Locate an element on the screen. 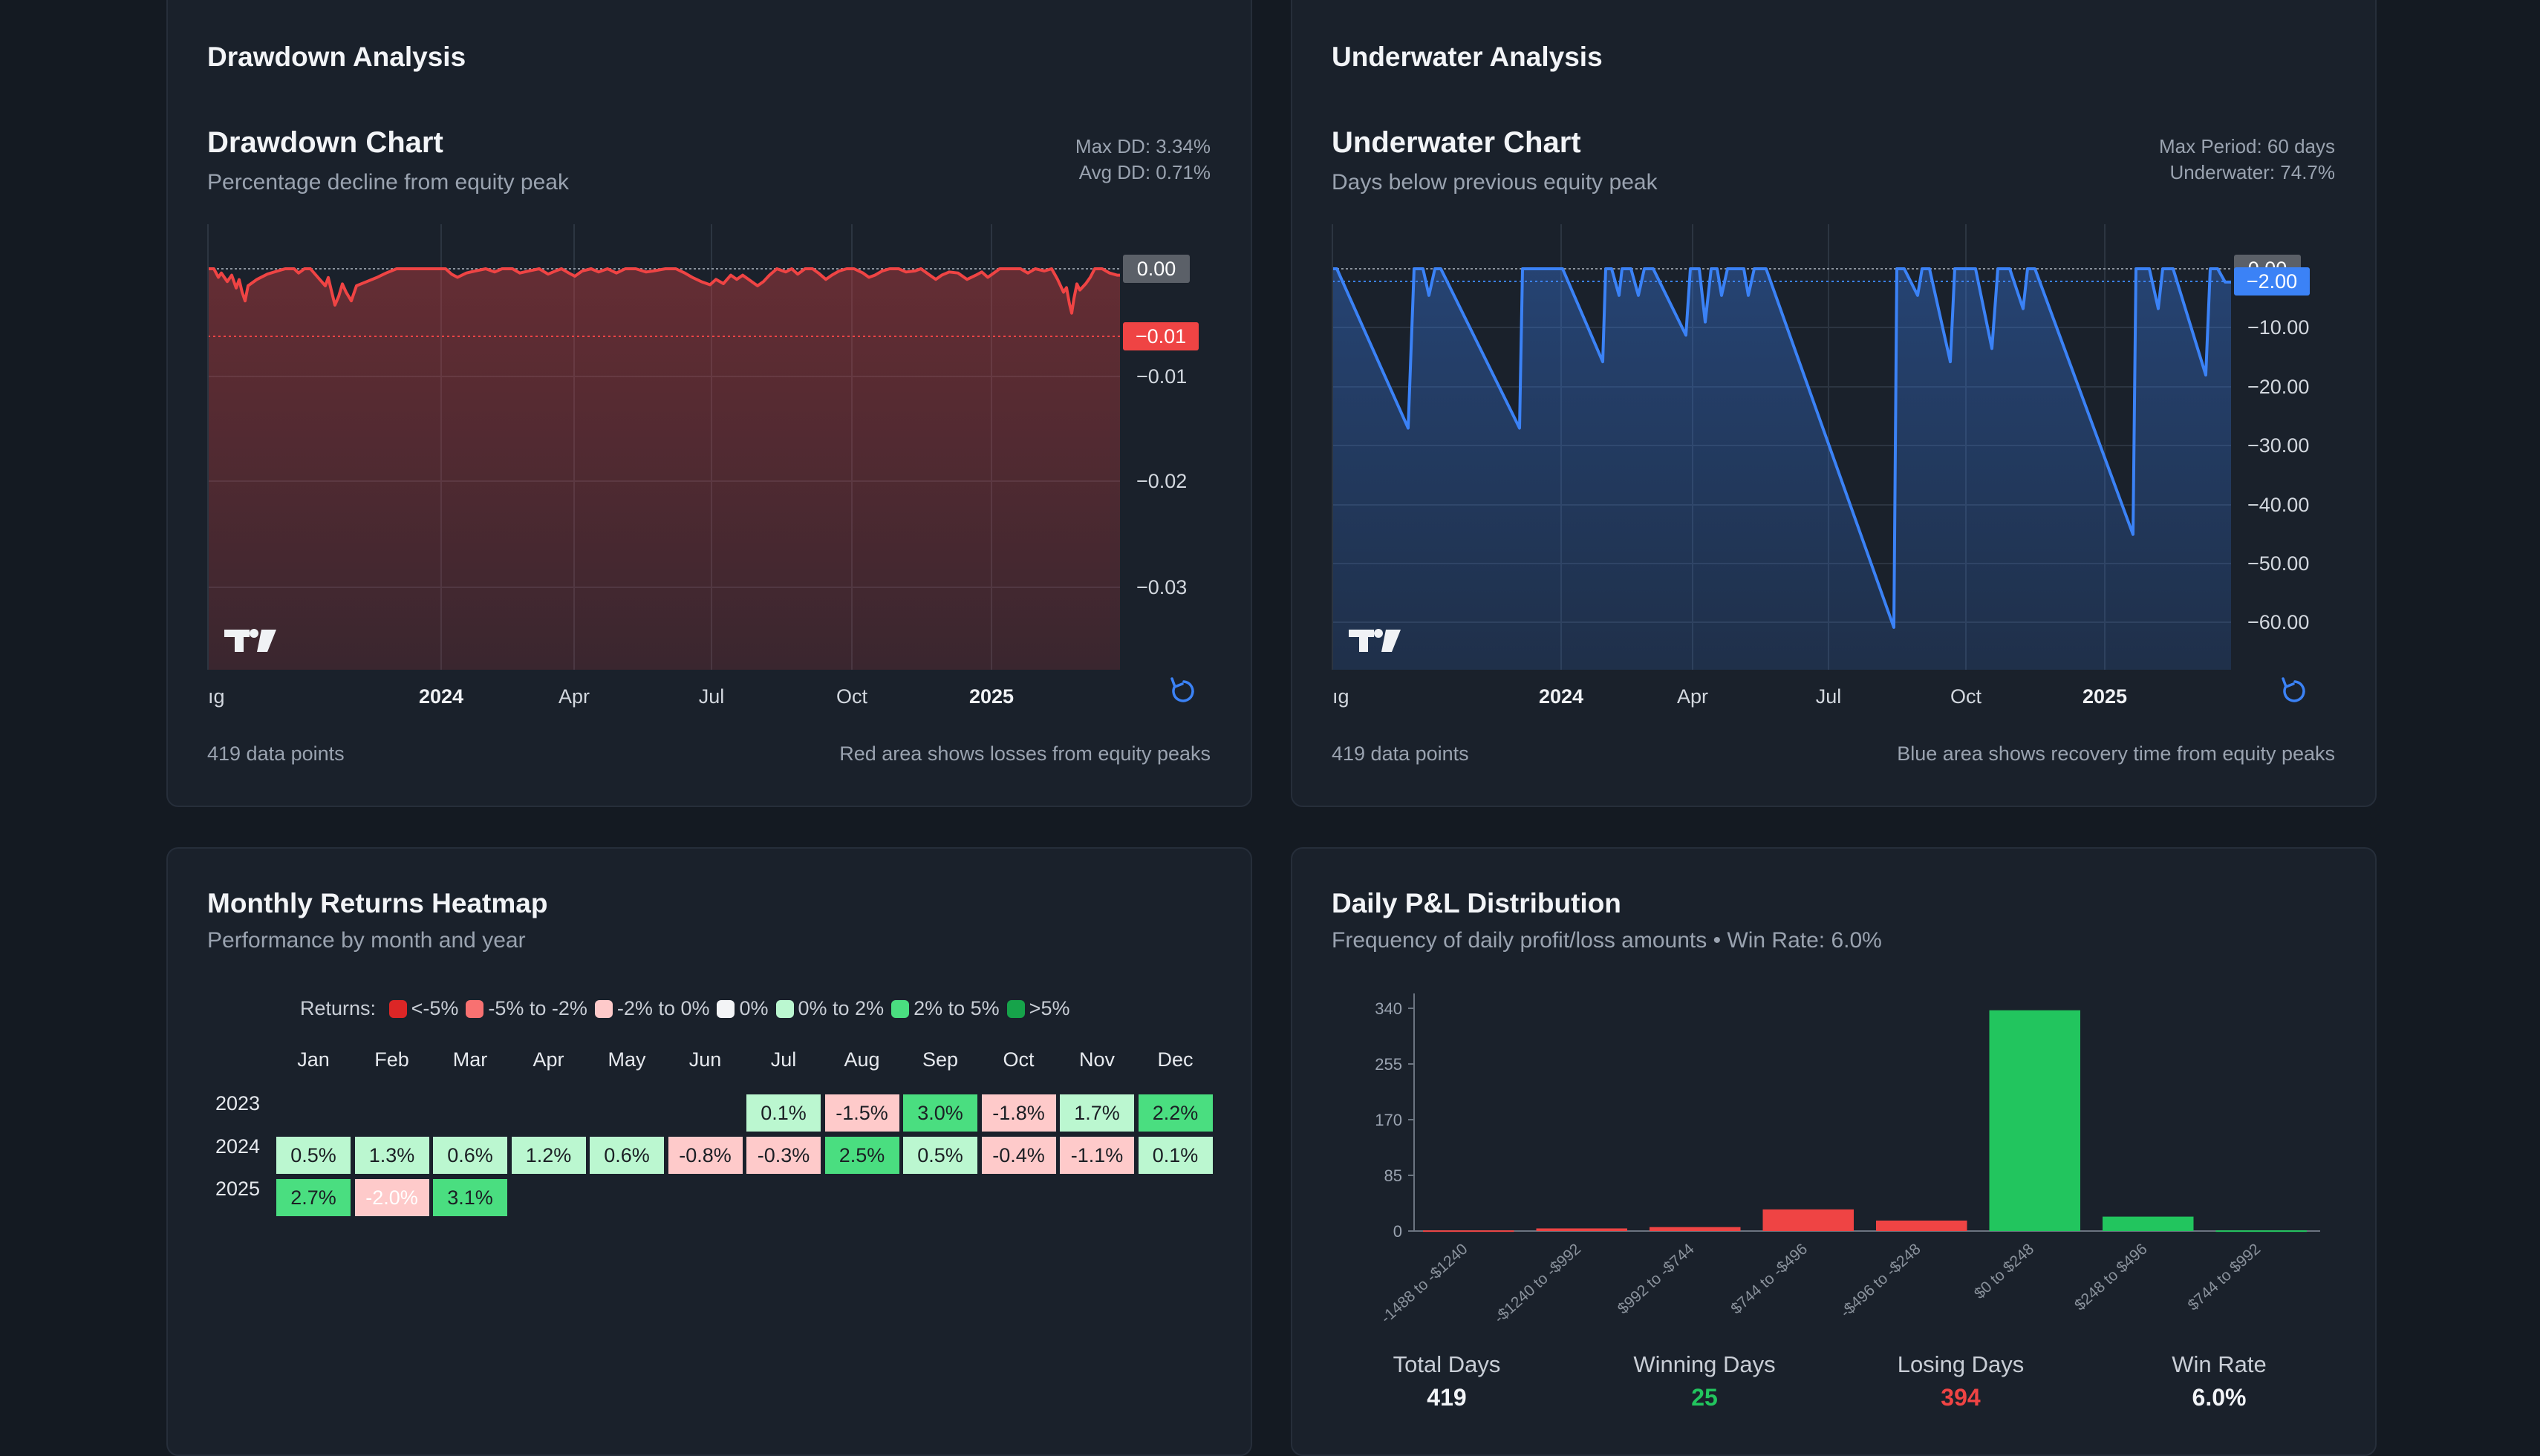 The height and width of the screenshot is (1456, 2540). heatmap-cell: 1.7% is located at coordinates (1097, 1113).